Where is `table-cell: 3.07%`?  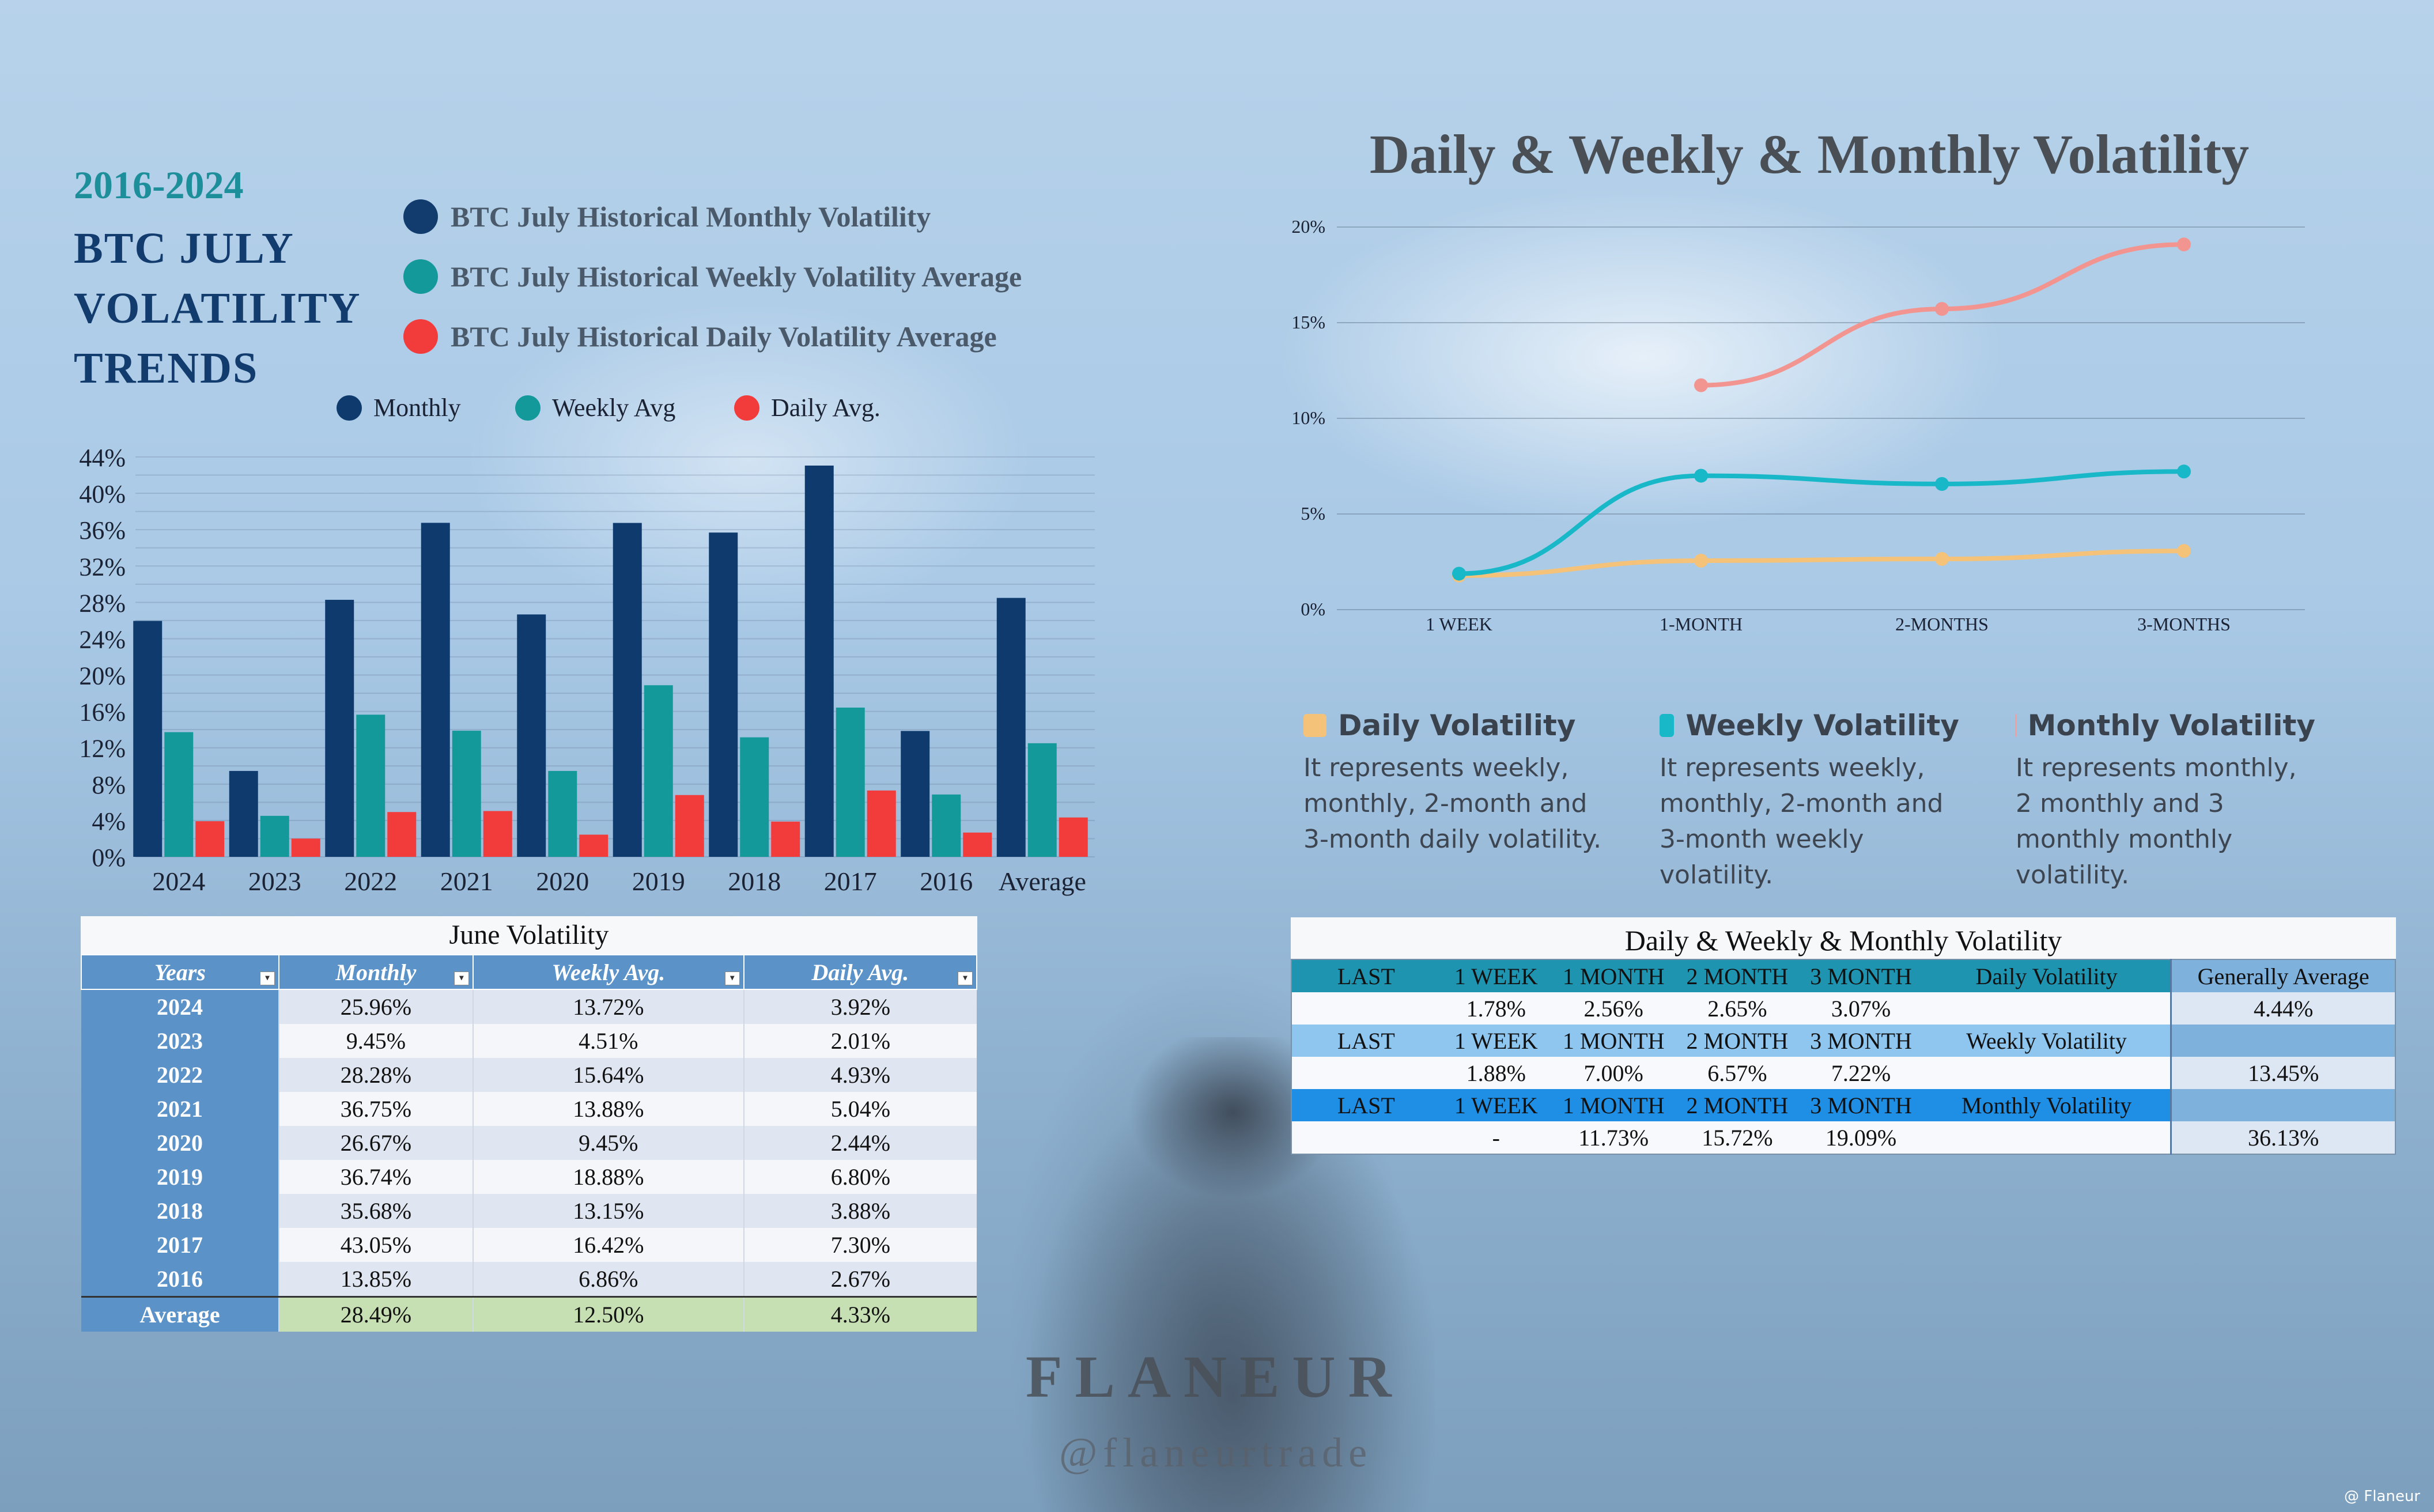 table-cell: 3.07% is located at coordinates (1861, 1008).